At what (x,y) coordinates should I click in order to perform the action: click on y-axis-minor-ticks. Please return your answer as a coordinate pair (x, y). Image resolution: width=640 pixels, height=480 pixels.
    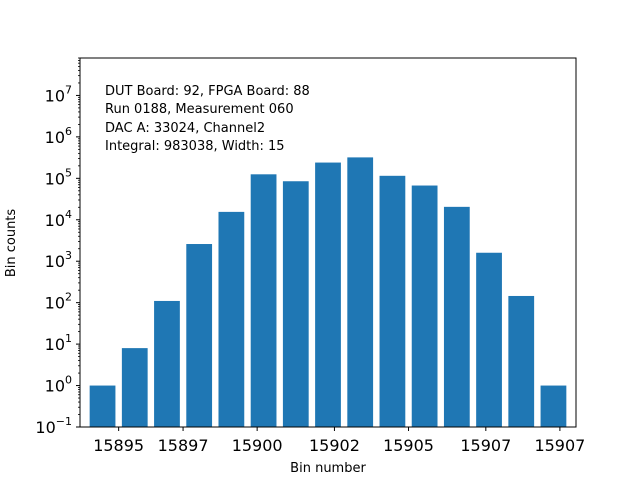
    Looking at the image, I should click on (79, 236).